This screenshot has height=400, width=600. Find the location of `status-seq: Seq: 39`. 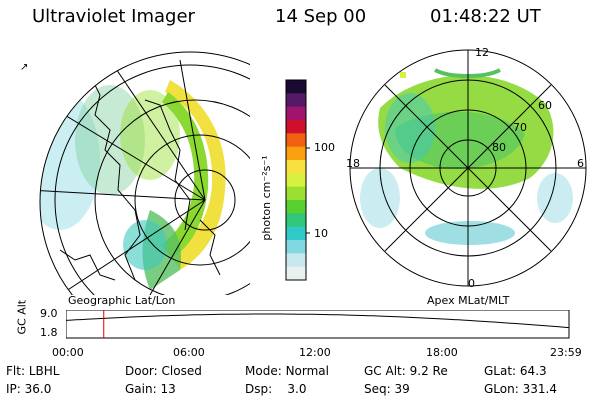

status-seq: Seq: 39 is located at coordinates (387, 389).